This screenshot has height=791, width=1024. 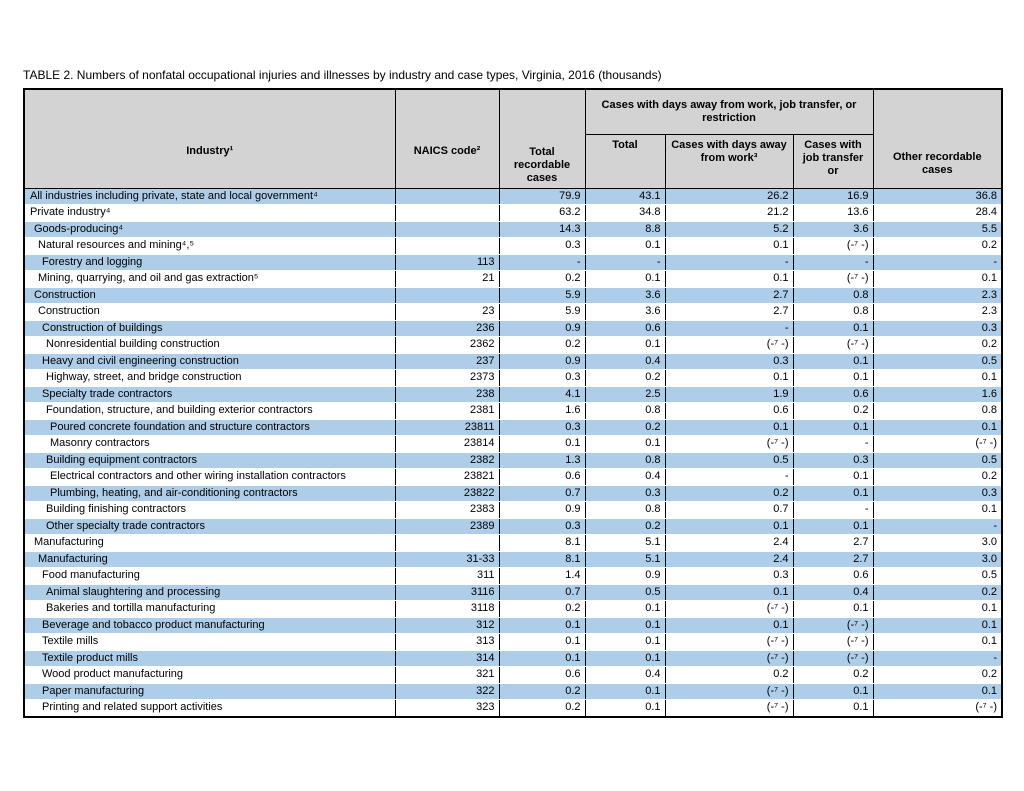 I want to click on industry-cell: Masonry contractors, so click(x=209, y=444).